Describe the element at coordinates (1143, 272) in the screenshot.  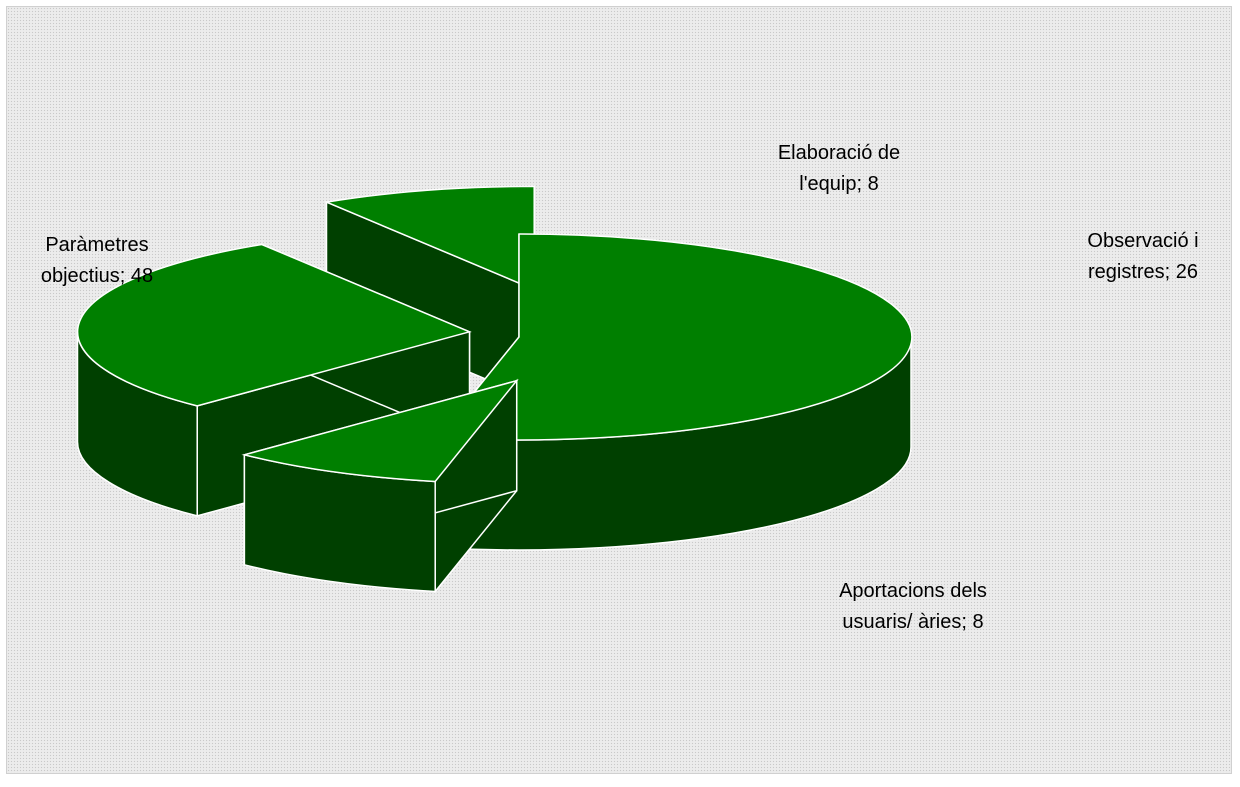
I see `data-label-line: registres; 26` at that location.